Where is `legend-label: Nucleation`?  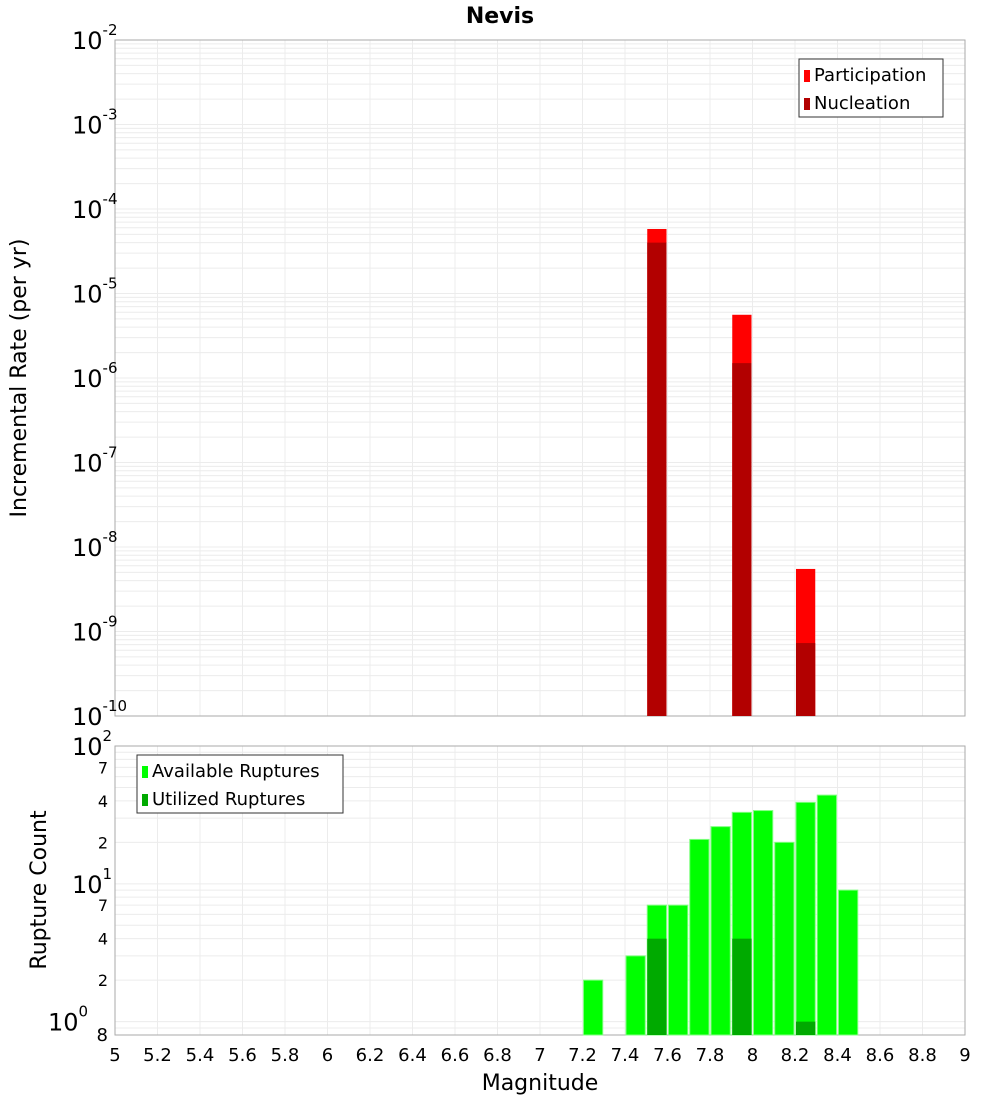 legend-label: Nucleation is located at coordinates (862, 103).